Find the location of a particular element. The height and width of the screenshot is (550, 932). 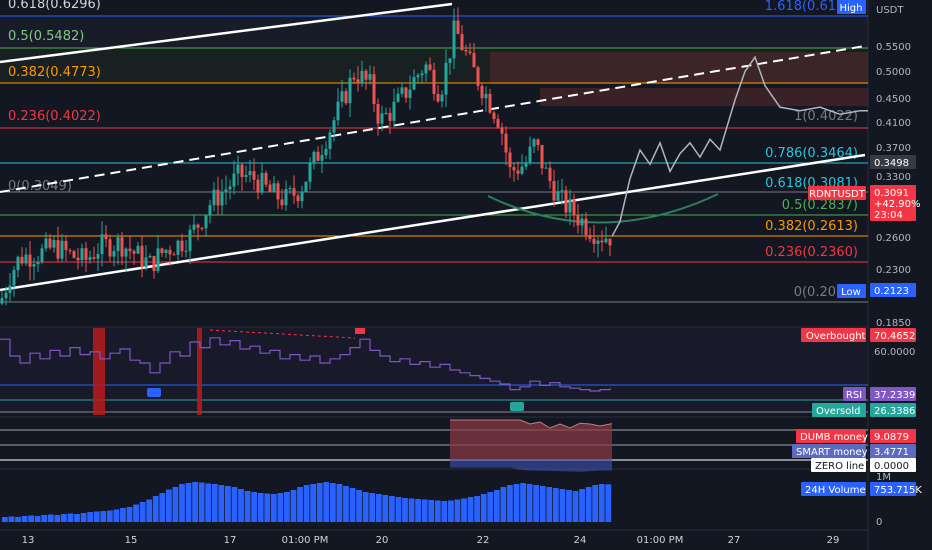

rsi-line is located at coordinates (305, 364).